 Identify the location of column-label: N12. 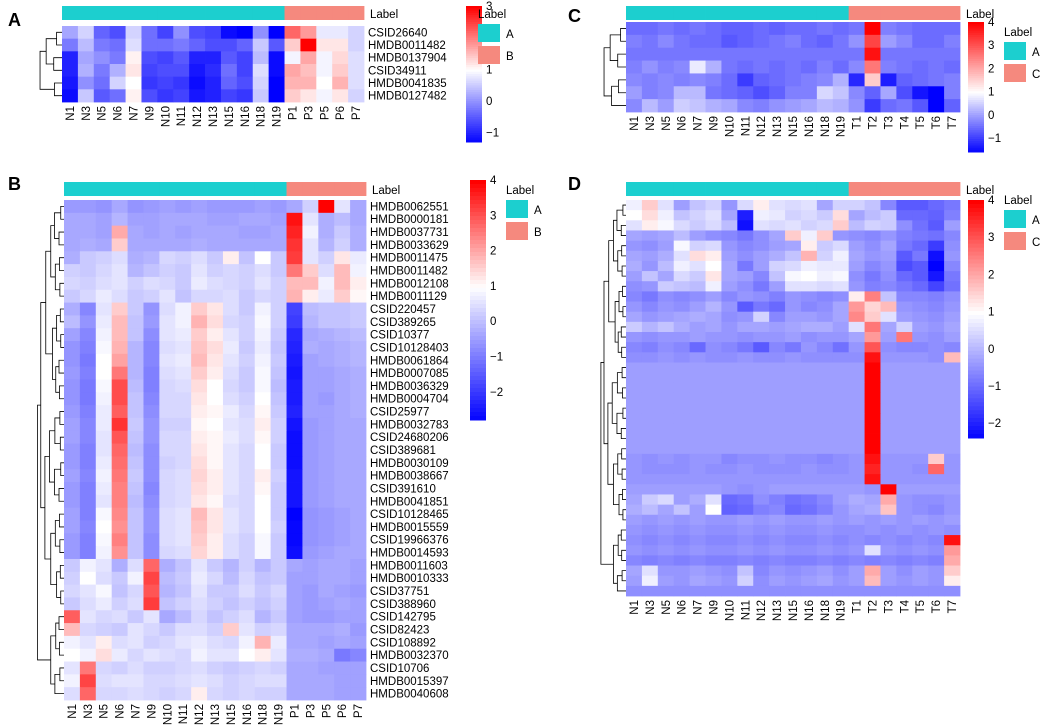
(762, 610).